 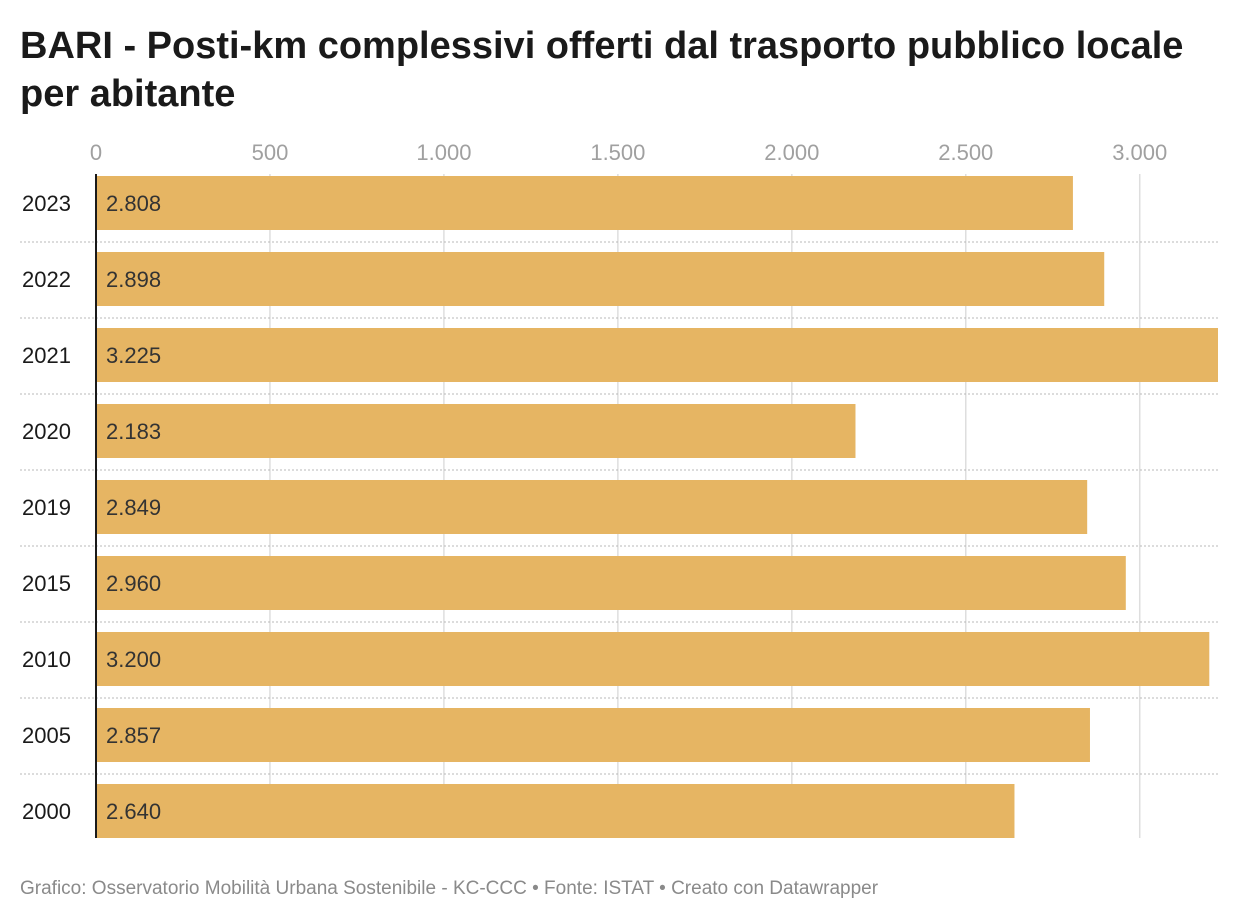 What do you see at coordinates (46, 659) in the screenshot?
I see `category-label-2010: 2010` at bounding box center [46, 659].